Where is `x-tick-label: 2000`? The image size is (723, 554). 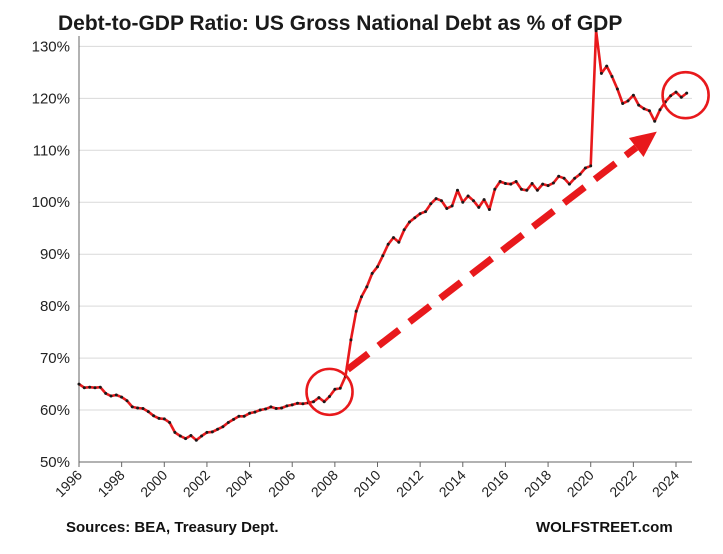
x-tick-label: 2000 is located at coordinates (153, 483).